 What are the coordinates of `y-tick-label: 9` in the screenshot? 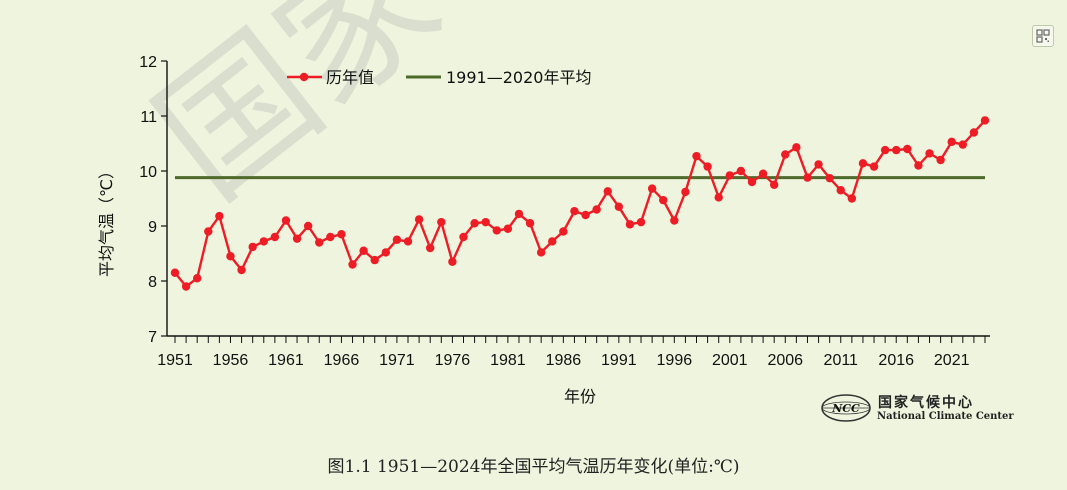 It's located at (152, 227).